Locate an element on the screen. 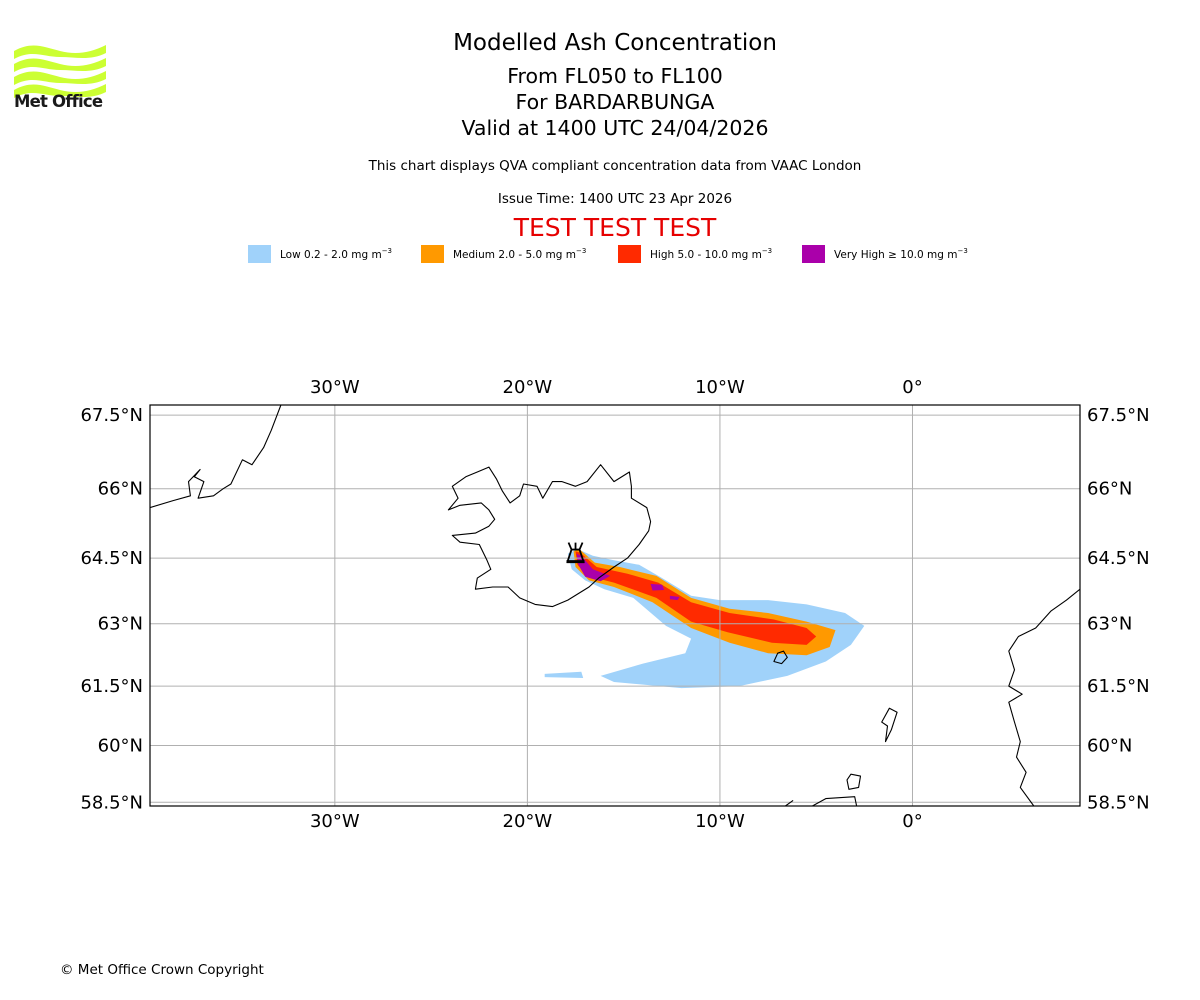 Image resolution: width=1200 pixels, height=1000 pixels. legend-label-low: Low 0.2 - 2.0 mg m−3 is located at coordinates (336, 254).